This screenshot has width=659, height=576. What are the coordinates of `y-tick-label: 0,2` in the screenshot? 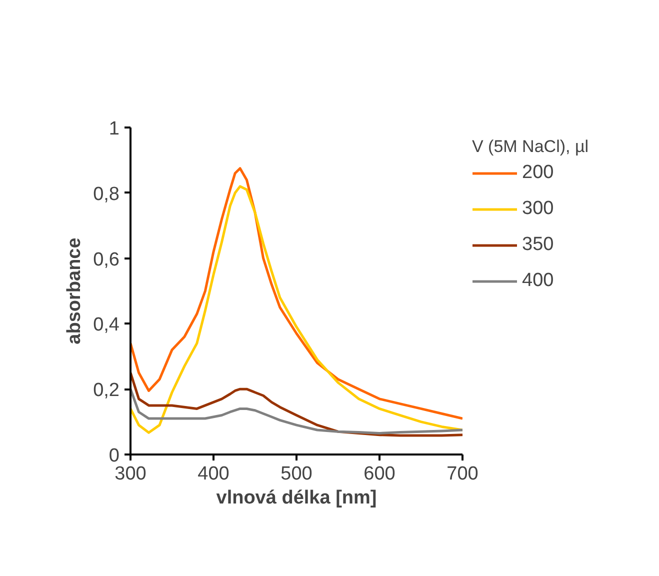 It's located at (106, 391).